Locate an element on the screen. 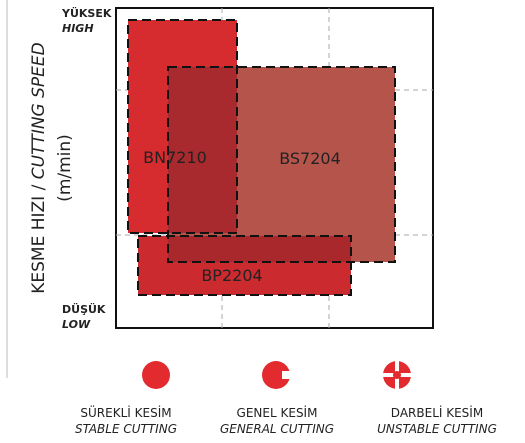 This screenshot has width=525, height=443. low-label: DÜŞÜK is located at coordinates (84, 309).